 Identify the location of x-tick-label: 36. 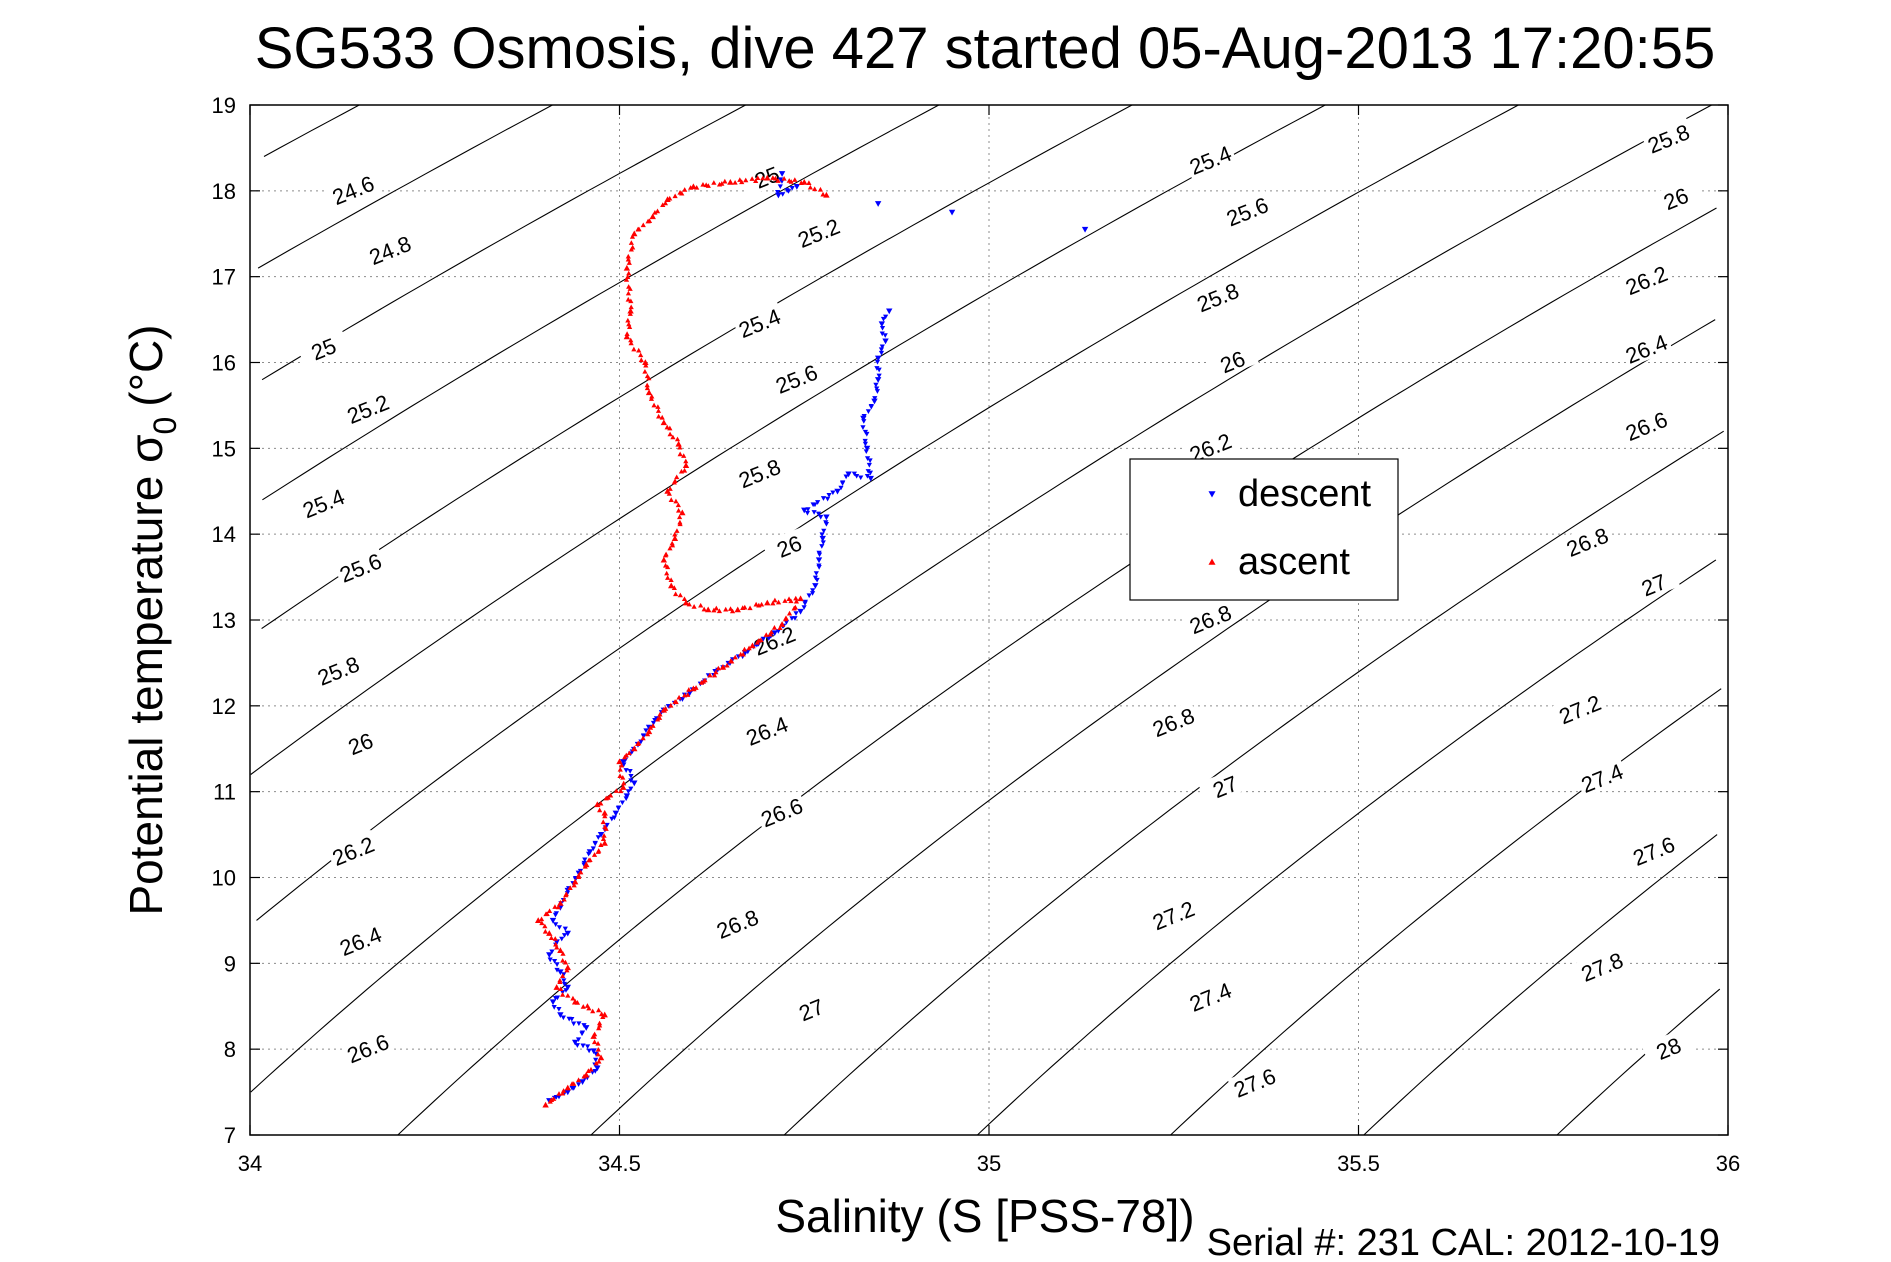
(1728, 1163).